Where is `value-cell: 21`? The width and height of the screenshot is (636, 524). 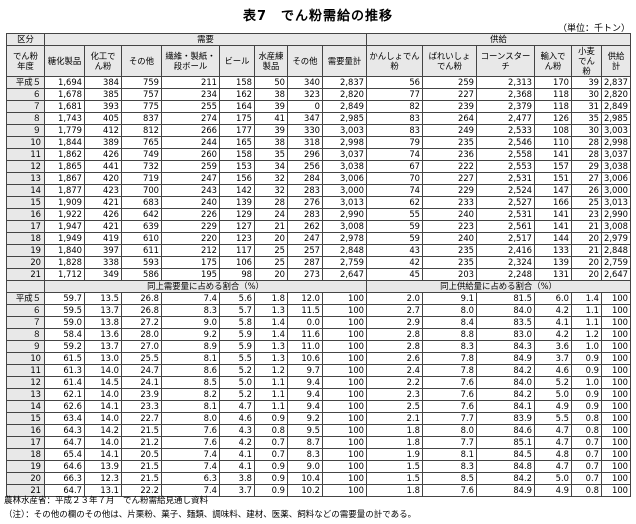 value-cell: 21 is located at coordinates (271, 226).